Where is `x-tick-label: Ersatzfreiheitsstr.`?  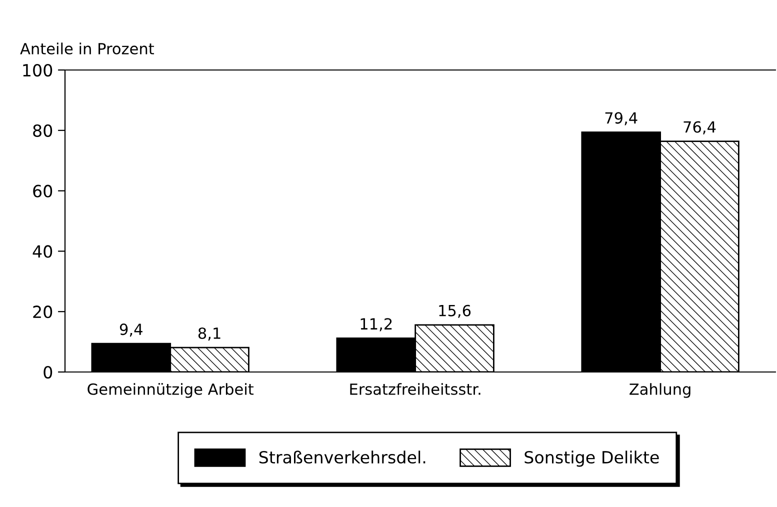 x-tick-label: Ersatzfreiheitsstr. is located at coordinates (415, 389).